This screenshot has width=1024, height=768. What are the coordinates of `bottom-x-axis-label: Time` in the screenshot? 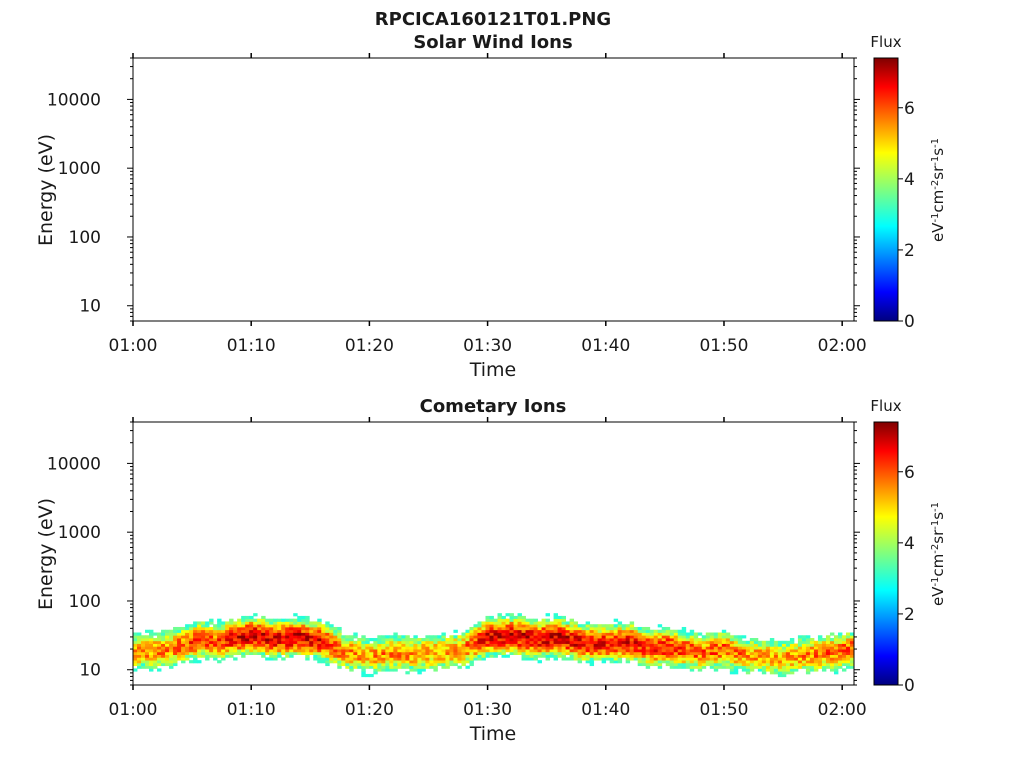 It's located at (493, 734).